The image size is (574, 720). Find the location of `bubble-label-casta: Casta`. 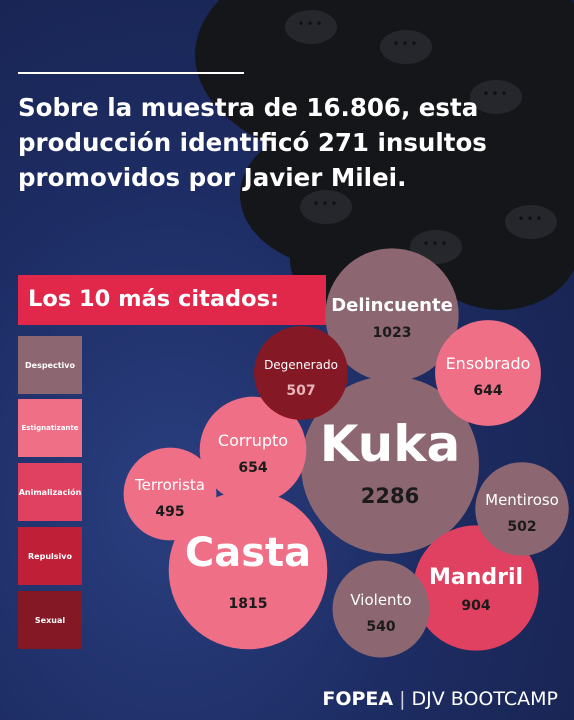

bubble-label-casta: Casta is located at coordinates (248, 553).